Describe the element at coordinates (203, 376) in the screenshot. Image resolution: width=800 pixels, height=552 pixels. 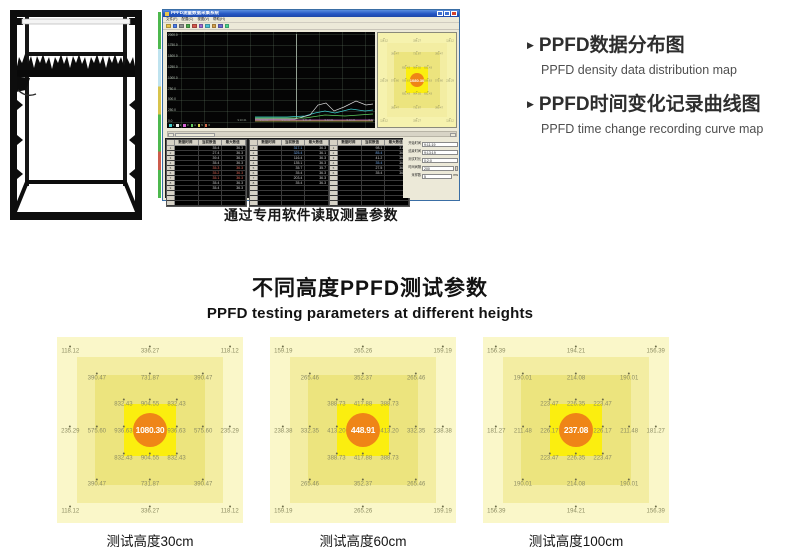
I see `heatmap-point-value: 390.47` at that location.